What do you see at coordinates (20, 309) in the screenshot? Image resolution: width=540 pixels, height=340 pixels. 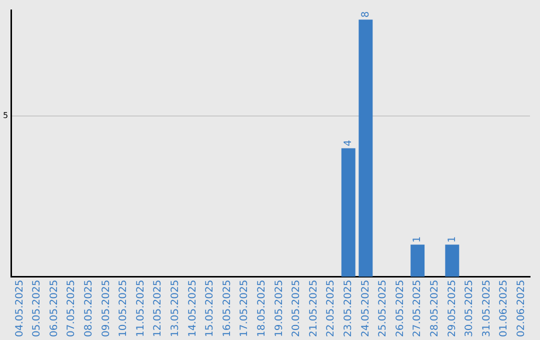 I see `x-tick-label: 04.05.2025` at bounding box center [20, 309].